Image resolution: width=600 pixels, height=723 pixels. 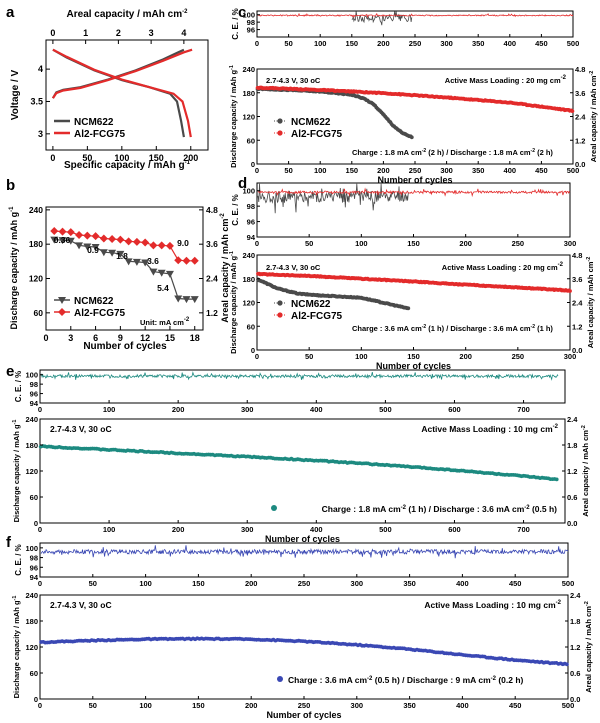 What do you see at coordinates (251, 705) in the screenshot?
I see `x-tick-label: 200` at bounding box center [251, 705].